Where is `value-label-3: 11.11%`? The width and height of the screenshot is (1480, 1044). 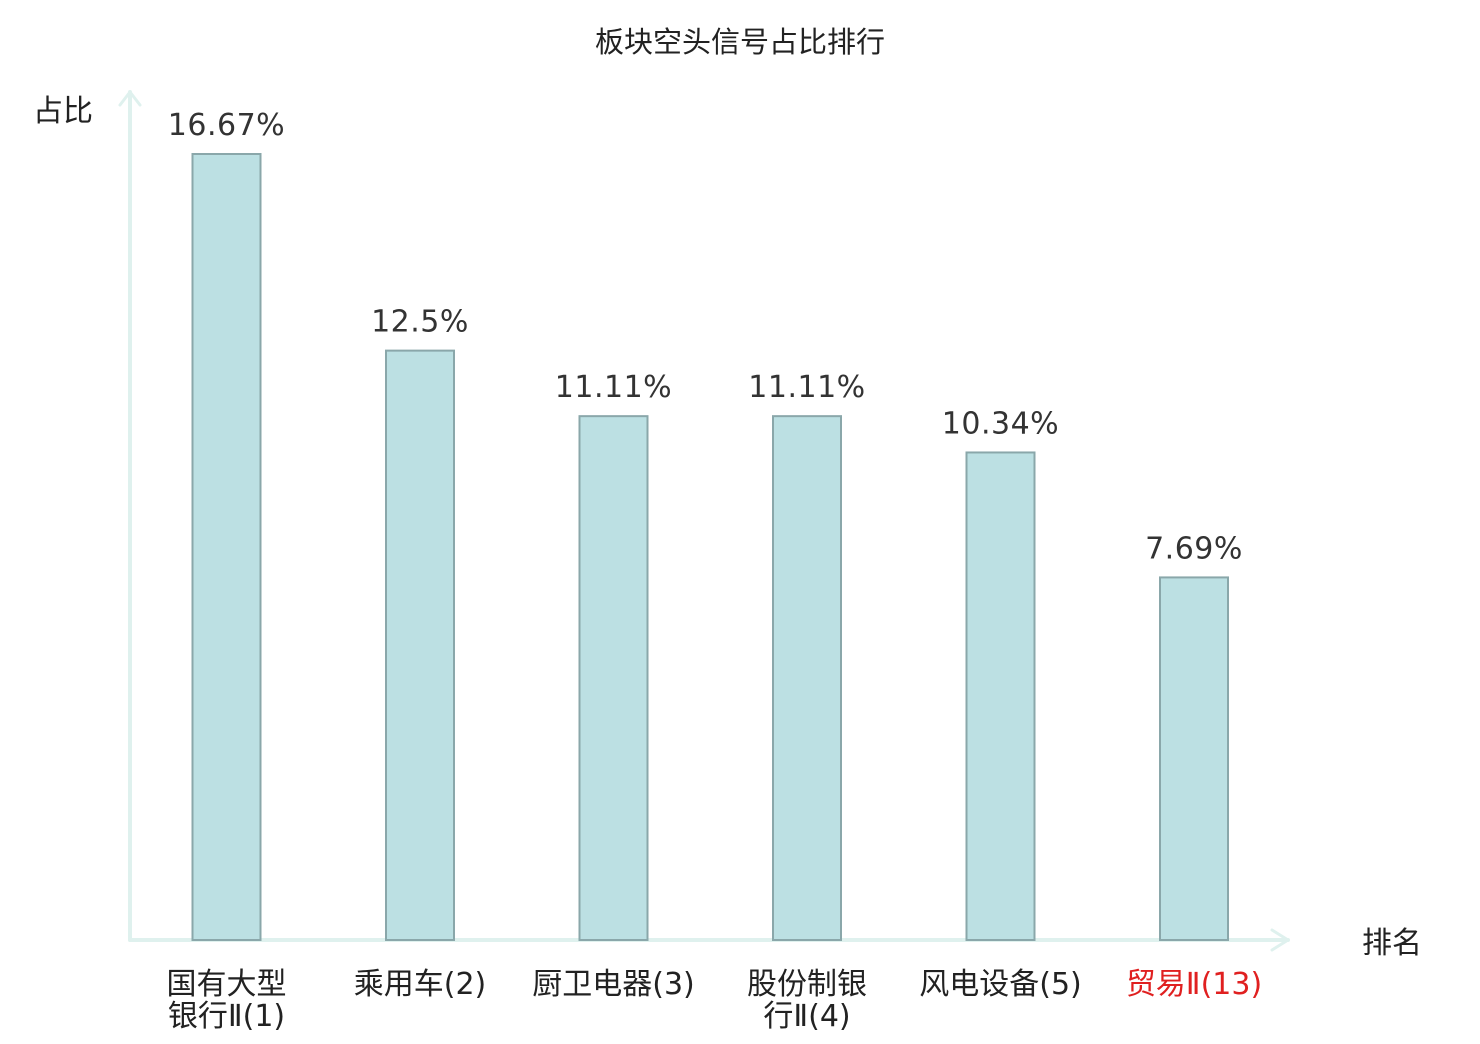
value-label-3: 11.11% is located at coordinates (613, 387).